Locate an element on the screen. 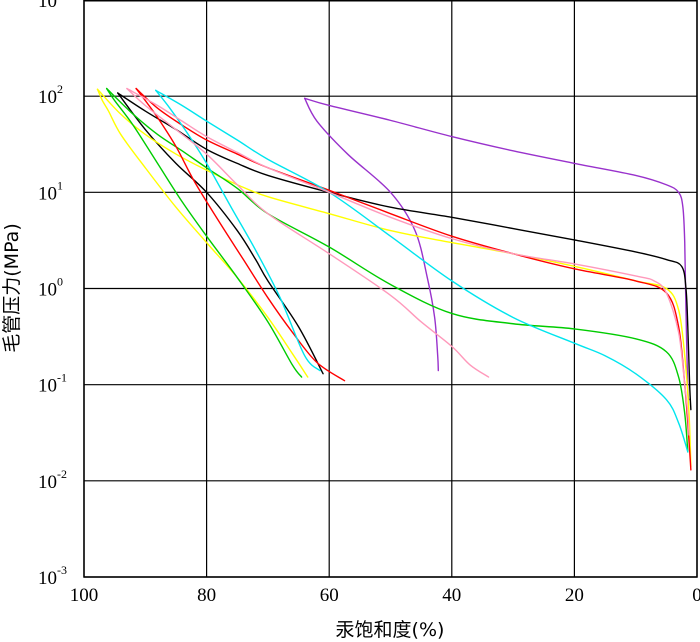  y-tick-exponent: 0 is located at coordinates (60, 282).